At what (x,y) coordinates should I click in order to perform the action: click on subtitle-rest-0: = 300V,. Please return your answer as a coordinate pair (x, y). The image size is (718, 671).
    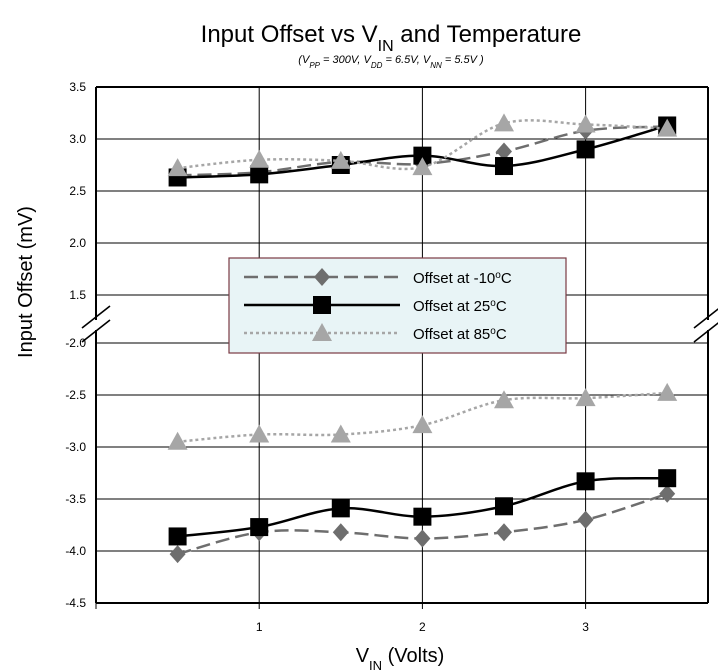
    Looking at the image, I should click on (342, 60).